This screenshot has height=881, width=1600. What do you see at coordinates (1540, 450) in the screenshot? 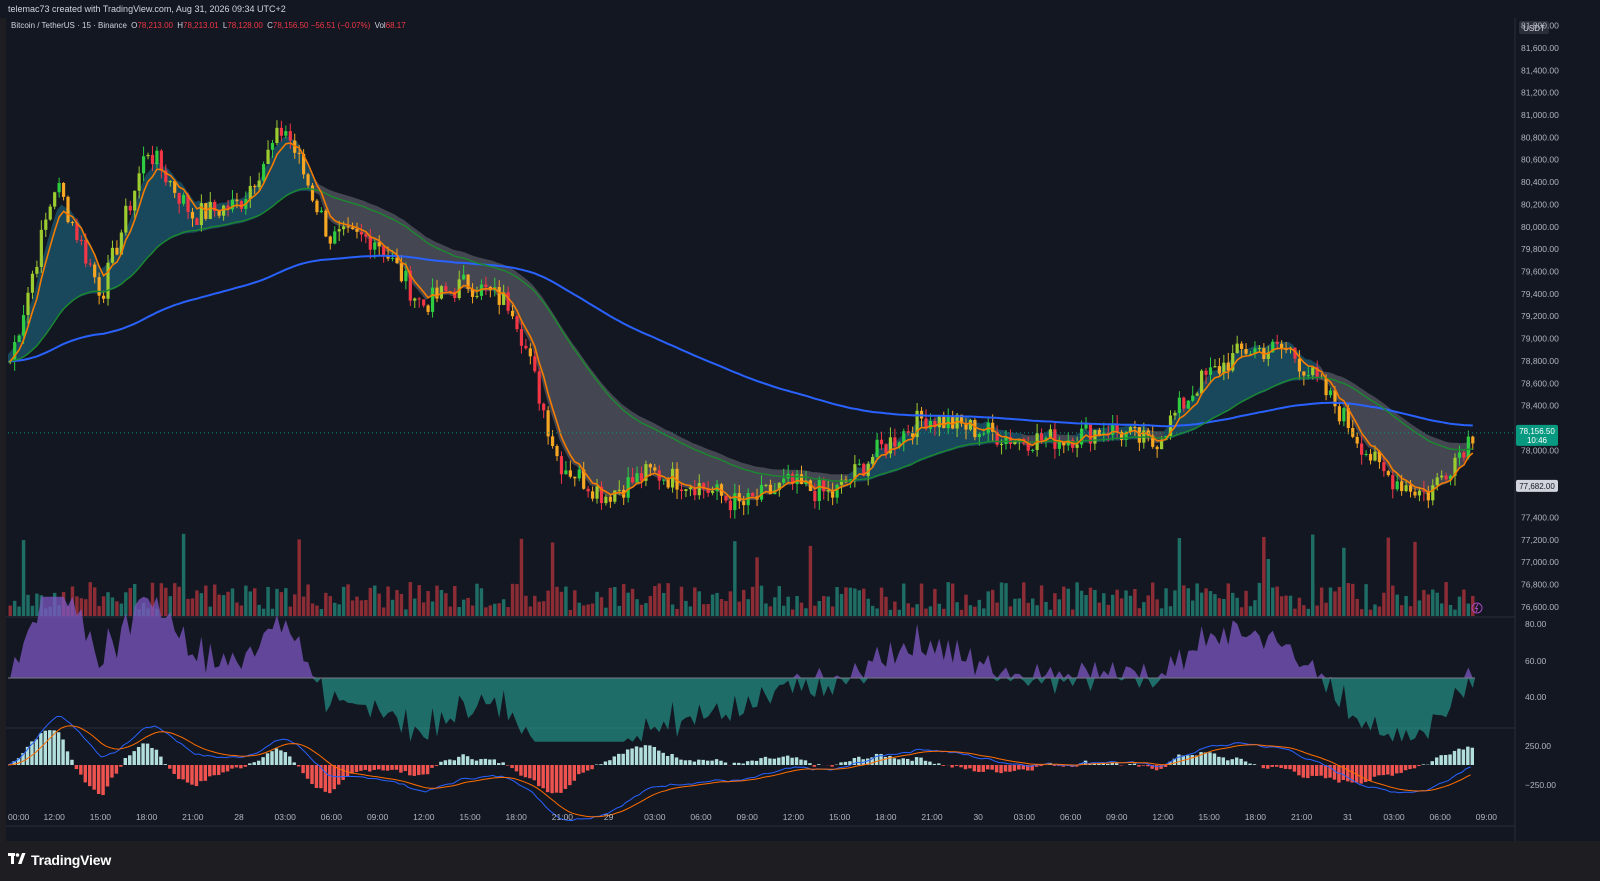
I see `price-tick-label: 78,000.00` at bounding box center [1540, 450].